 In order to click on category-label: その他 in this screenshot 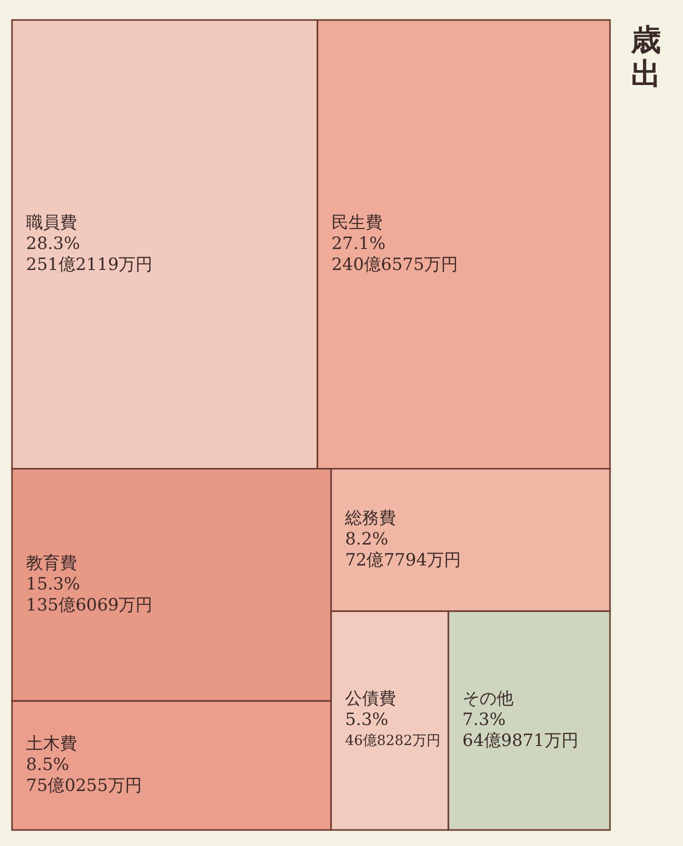, I will do `click(488, 698)`.